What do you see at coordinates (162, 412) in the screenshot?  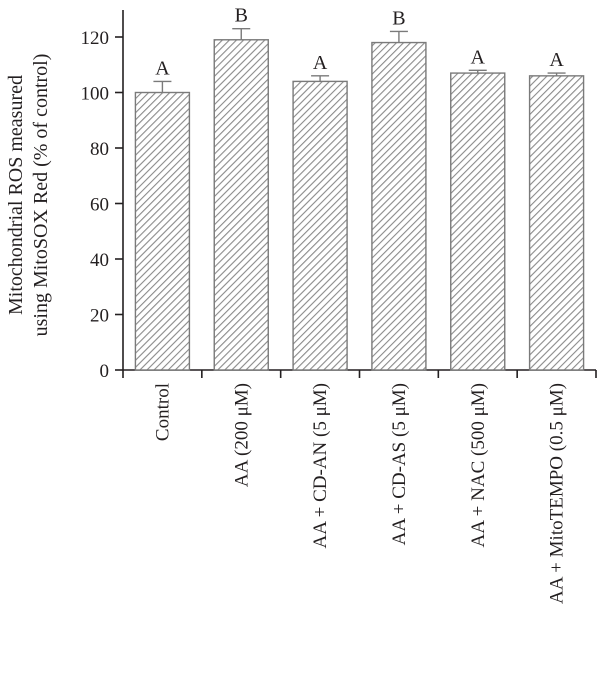 I see `category-label: Control` at bounding box center [162, 412].